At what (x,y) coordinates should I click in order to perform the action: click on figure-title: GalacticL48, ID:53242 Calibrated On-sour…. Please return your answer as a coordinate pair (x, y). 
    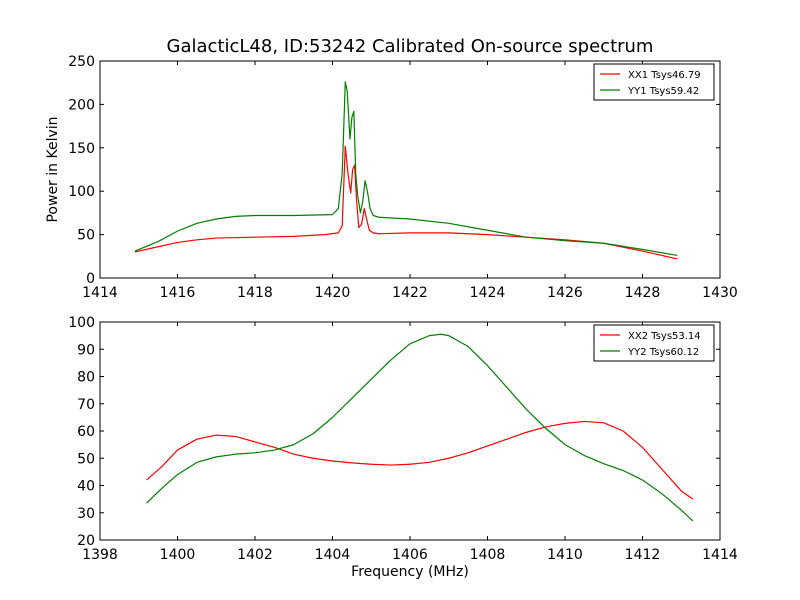
    Looking at the image, I should click on (410, 46).